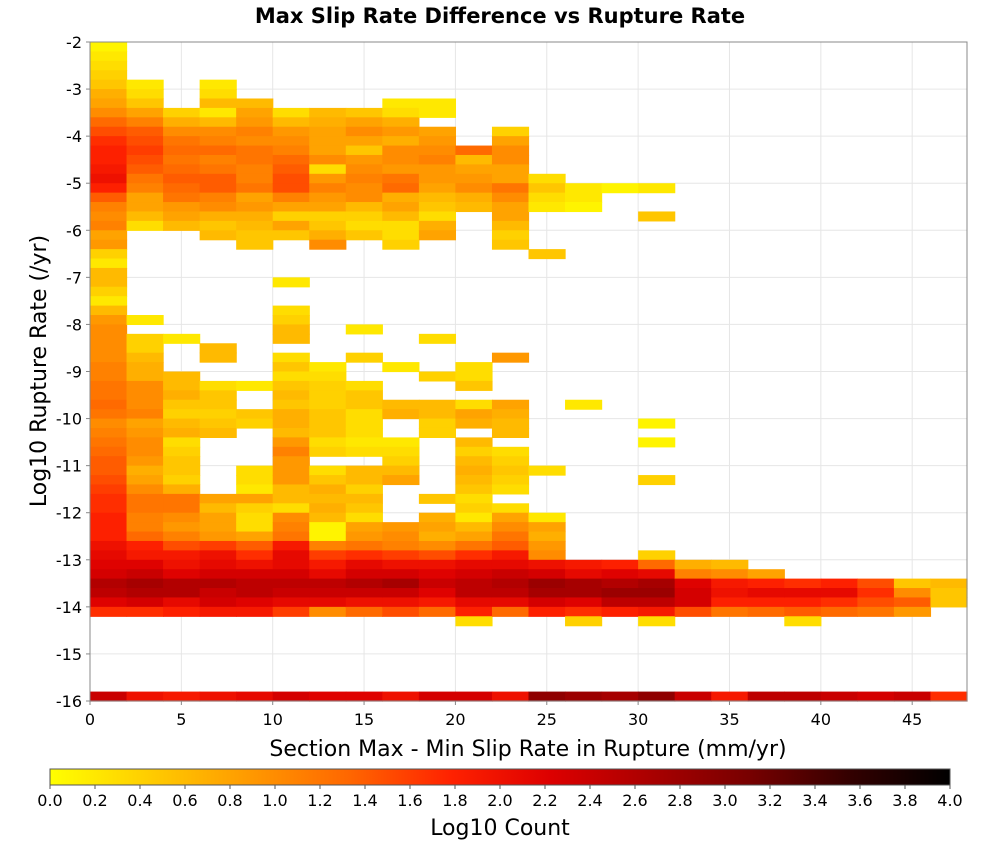  I want to click on y-tick-label: -11, so click(69, 466).